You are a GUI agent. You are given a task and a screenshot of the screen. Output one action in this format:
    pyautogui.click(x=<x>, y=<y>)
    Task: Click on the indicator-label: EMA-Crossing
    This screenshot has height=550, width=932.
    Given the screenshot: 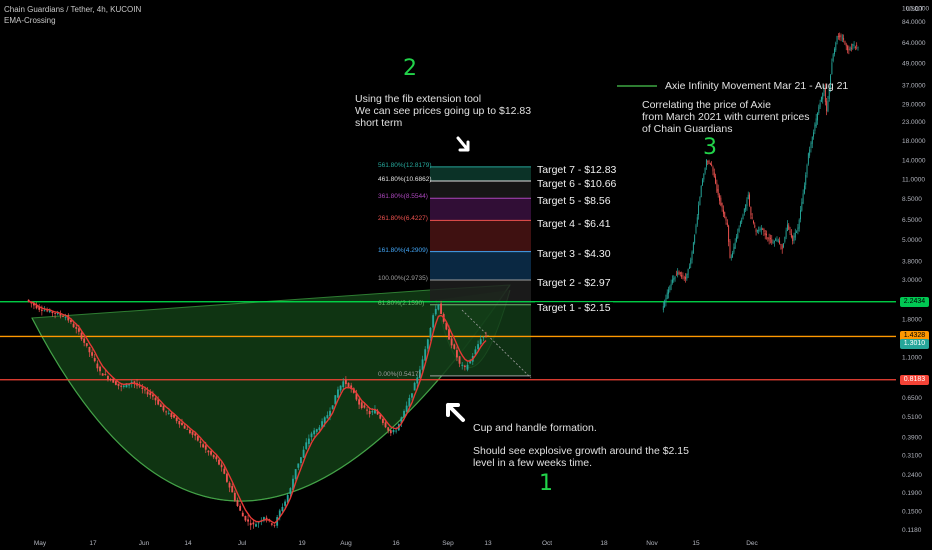 What is the action you would take?
    pyautogui.click(x=30, y=20)
    